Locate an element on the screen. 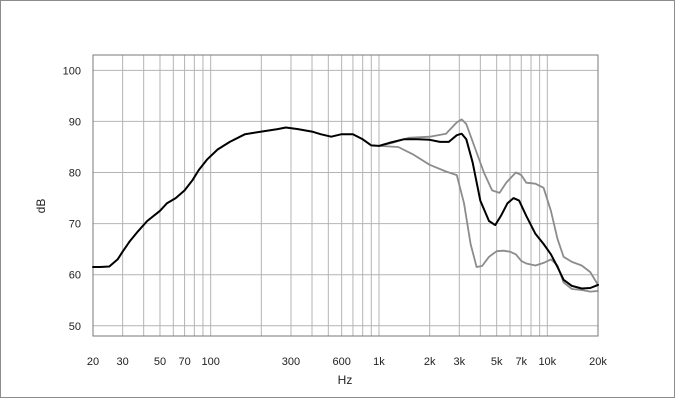 This screenshot has width=675, height=399. y-tick-label: 50 is located at coordinates (75, 327).